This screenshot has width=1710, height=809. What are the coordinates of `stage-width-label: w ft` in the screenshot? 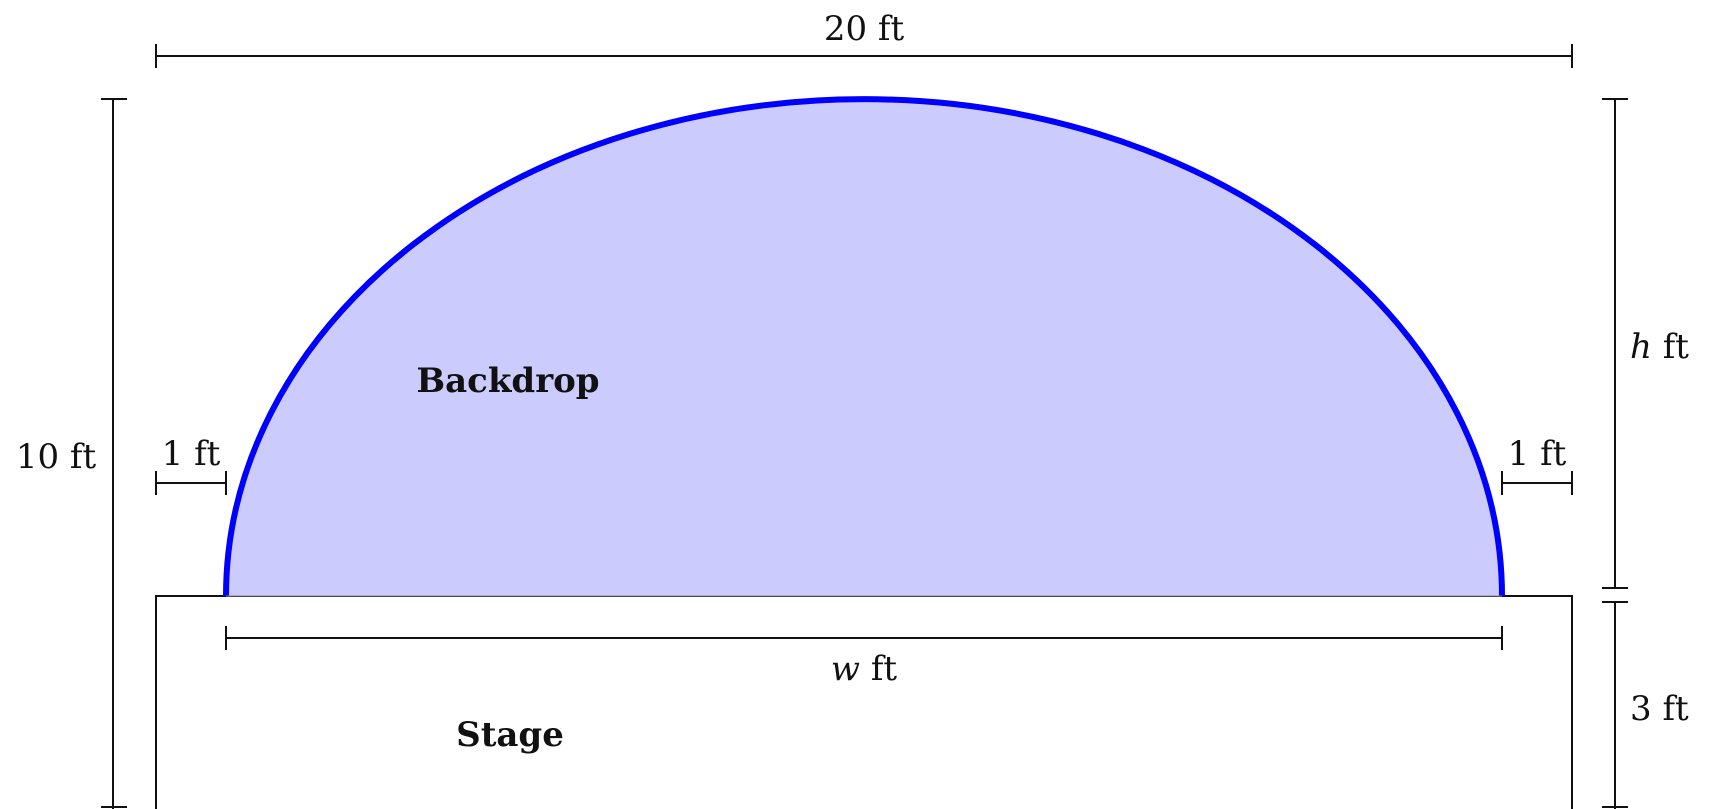 It's located at (864, 669).